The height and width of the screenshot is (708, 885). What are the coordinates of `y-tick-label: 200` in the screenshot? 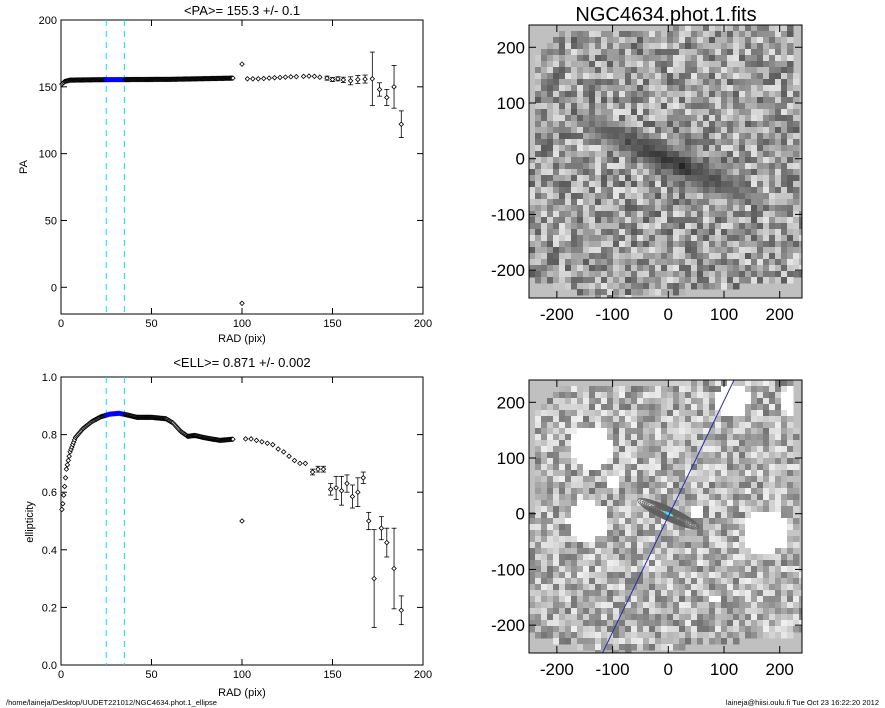 It's located at (511, 402).